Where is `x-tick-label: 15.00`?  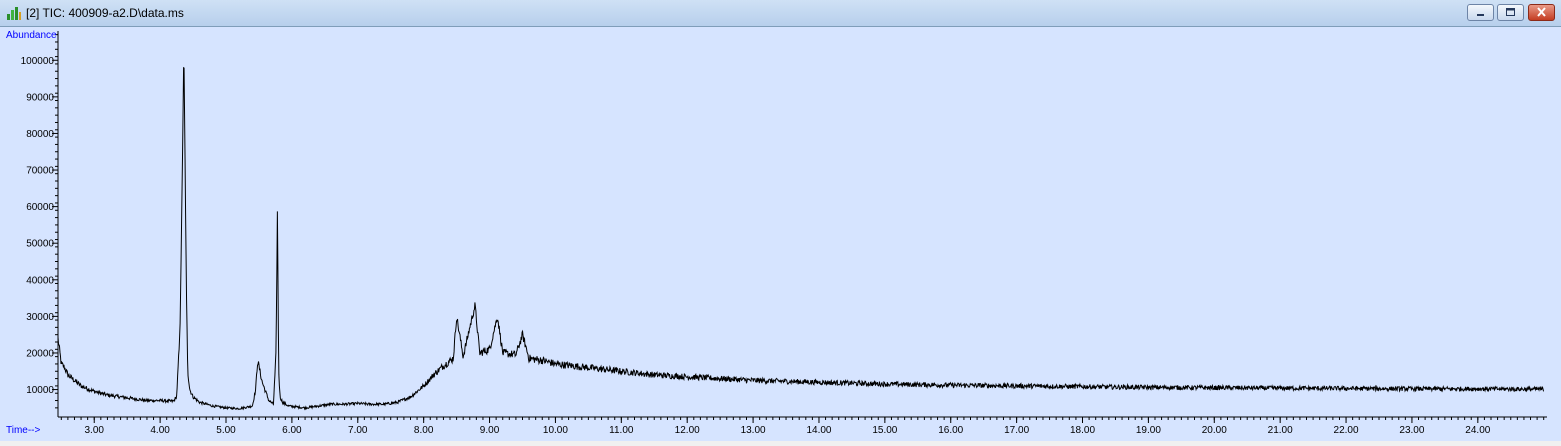
x-tick-label: 15.00 is located at coordinates (884, 430).